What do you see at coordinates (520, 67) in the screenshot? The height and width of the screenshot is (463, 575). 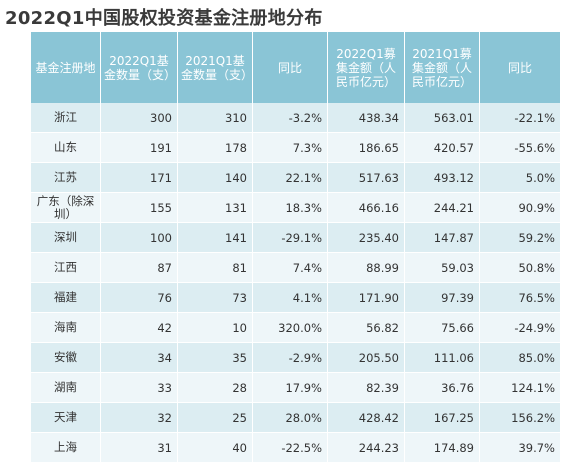 I see `header-amount-yoy: 同比` at bounding box center [520, 67].